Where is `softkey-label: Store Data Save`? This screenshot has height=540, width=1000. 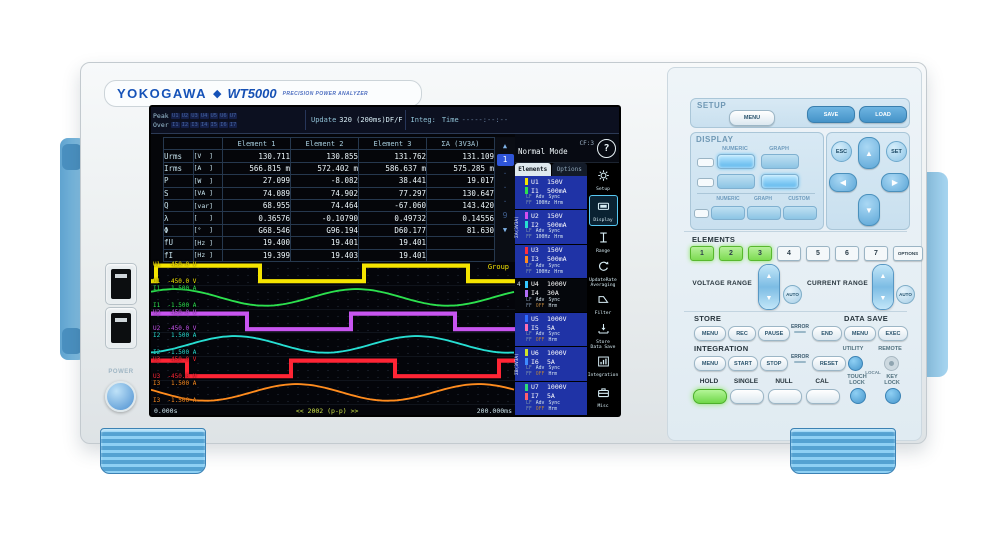
softkey-label: Store Data Save is located at coordinates (603, 344).